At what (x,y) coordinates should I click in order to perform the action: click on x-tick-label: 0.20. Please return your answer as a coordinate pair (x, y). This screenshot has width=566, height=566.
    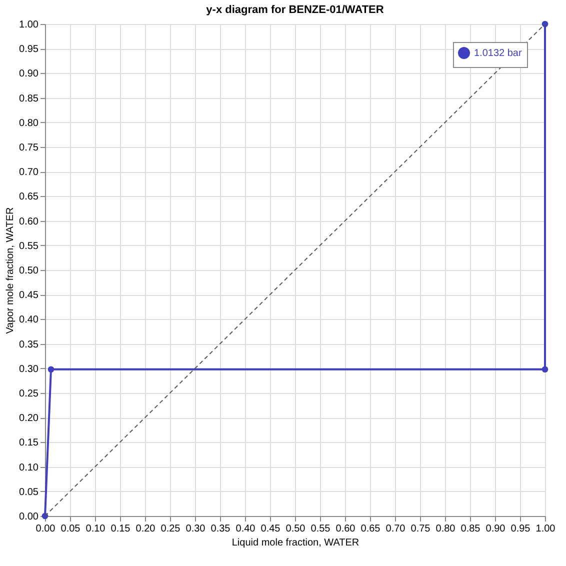
    Looking at the image, I should click on (146, 529).